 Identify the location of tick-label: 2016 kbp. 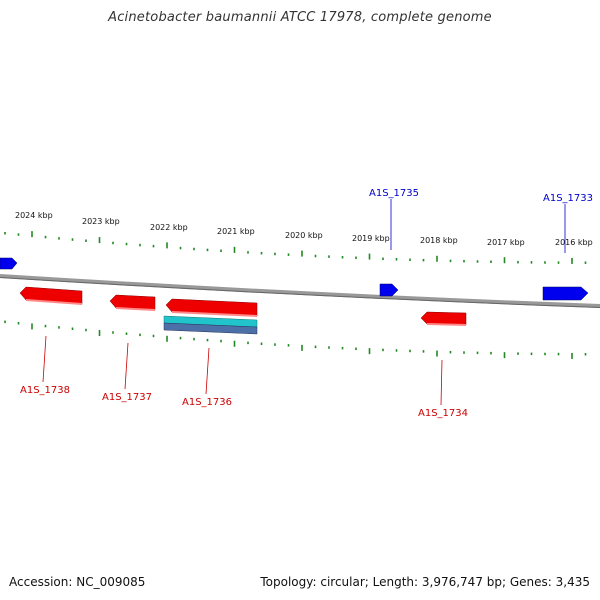
(574, 242).